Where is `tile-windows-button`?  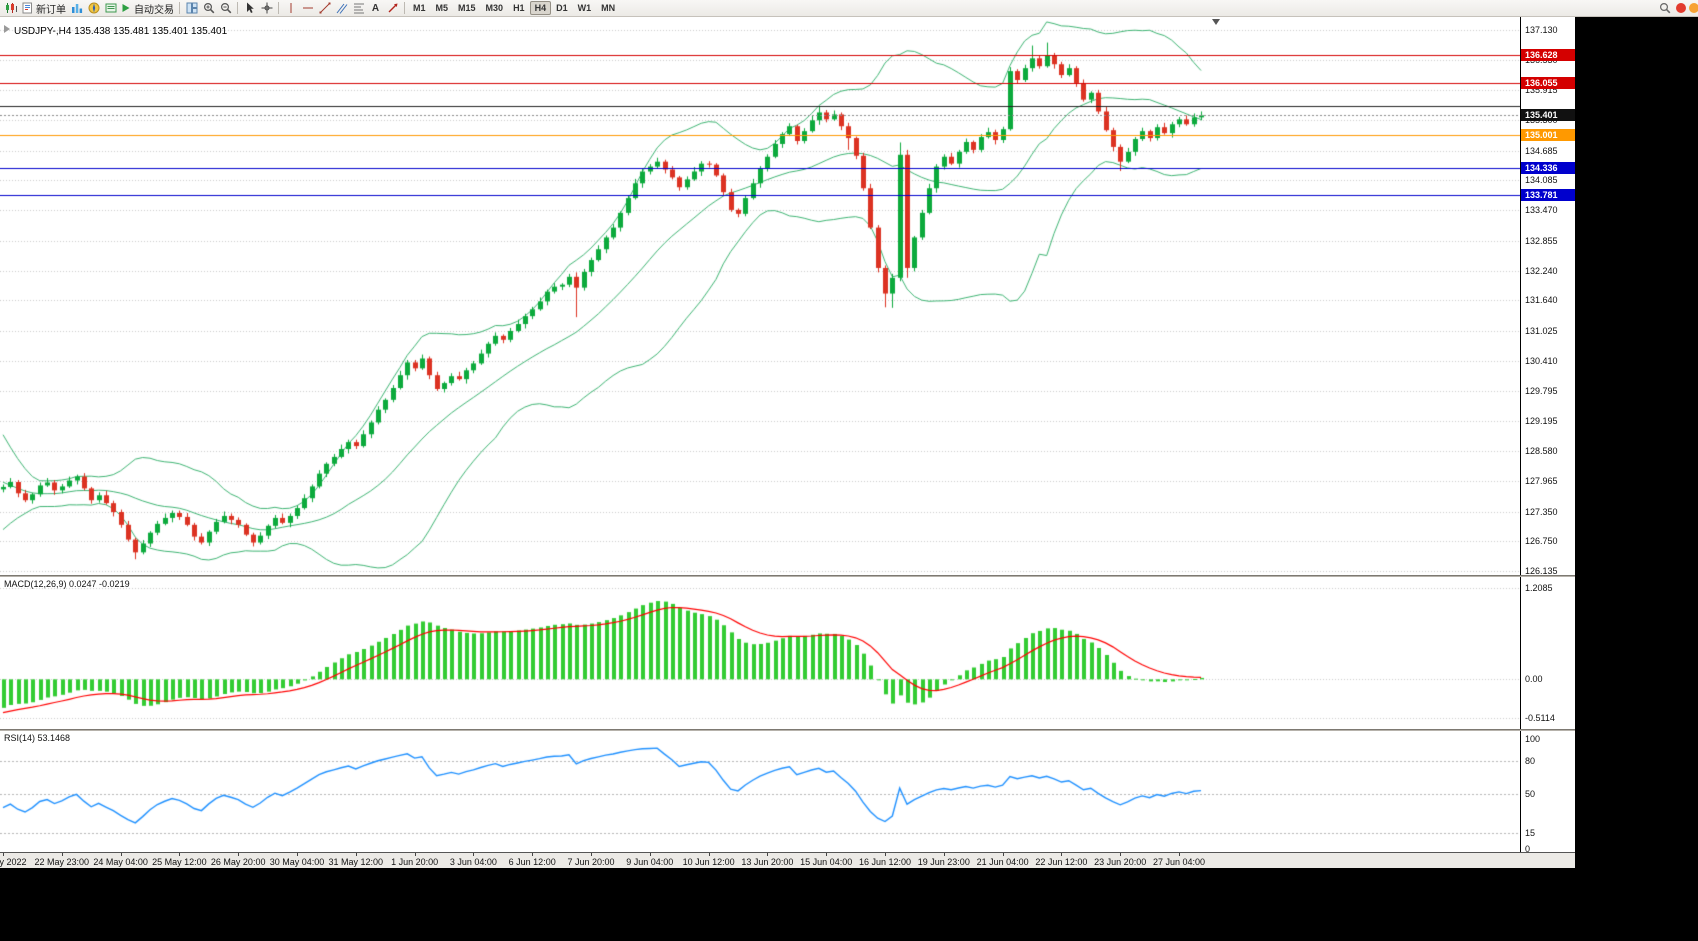
tile-windows-button is located at coordinates (191, 8).